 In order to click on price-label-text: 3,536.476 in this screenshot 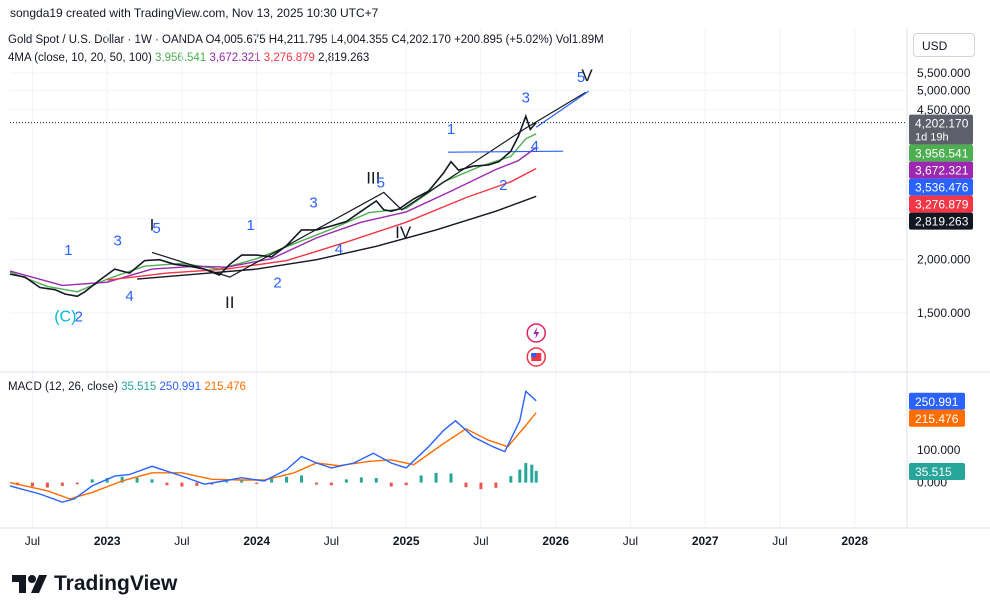, I will do `click(942, 188)`.